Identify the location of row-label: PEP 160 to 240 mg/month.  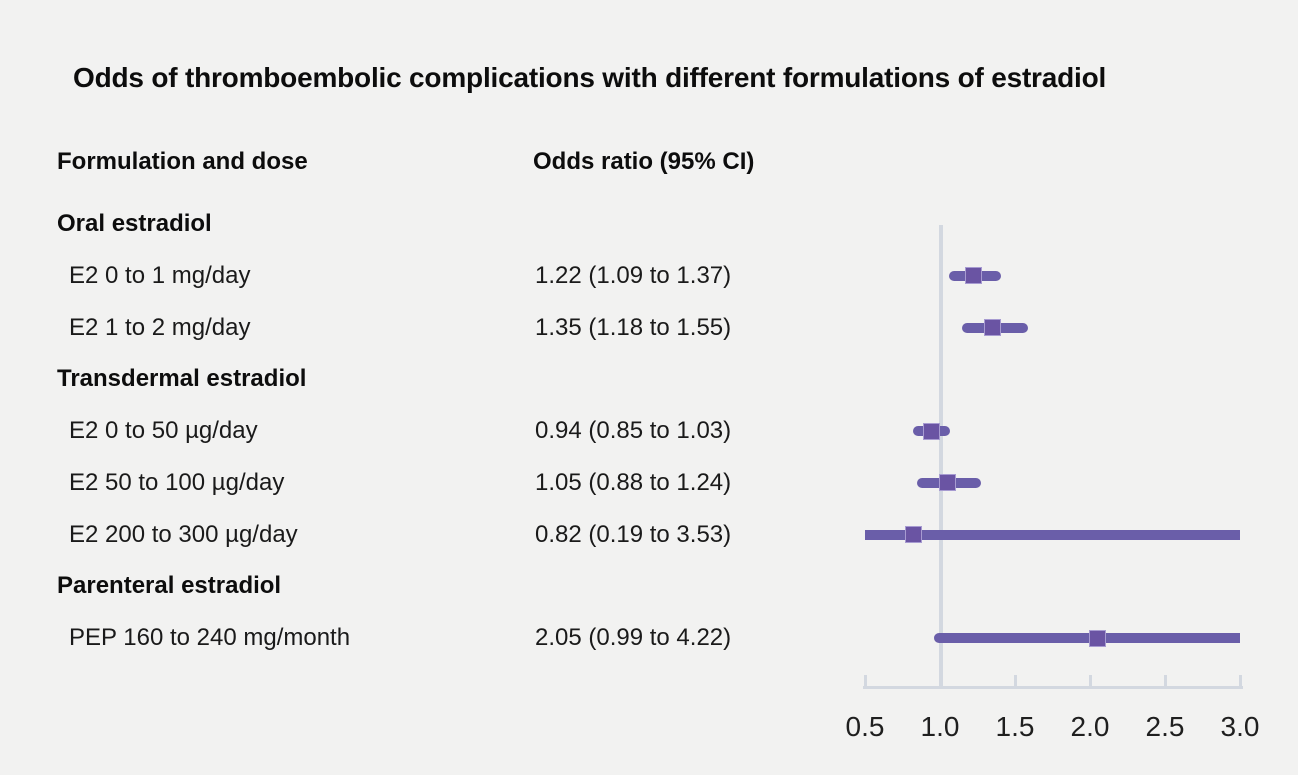
(210, 637).